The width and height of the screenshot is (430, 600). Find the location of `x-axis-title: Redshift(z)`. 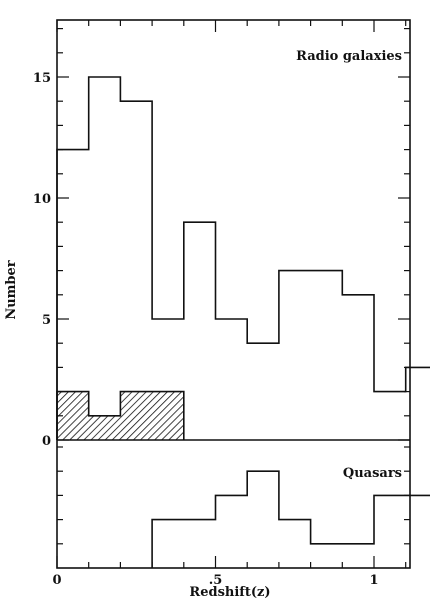

x-axis-title: Redshift(z) is located at coordinates (229, 592).